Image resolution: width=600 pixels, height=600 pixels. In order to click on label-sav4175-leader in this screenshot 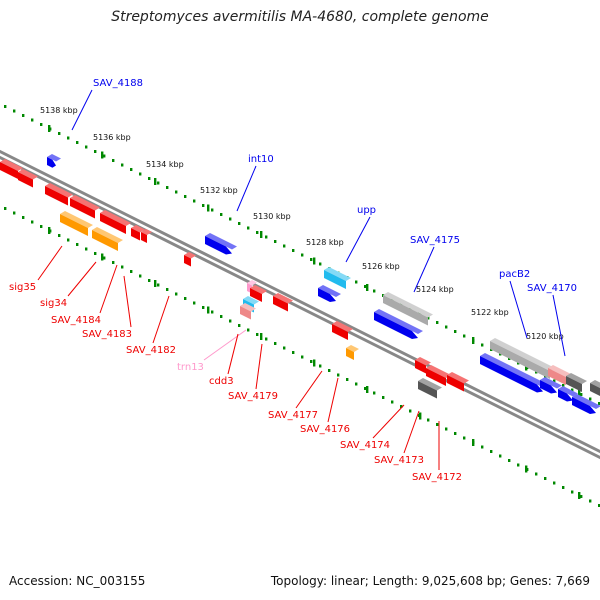, I will do `click(424, 269)`.